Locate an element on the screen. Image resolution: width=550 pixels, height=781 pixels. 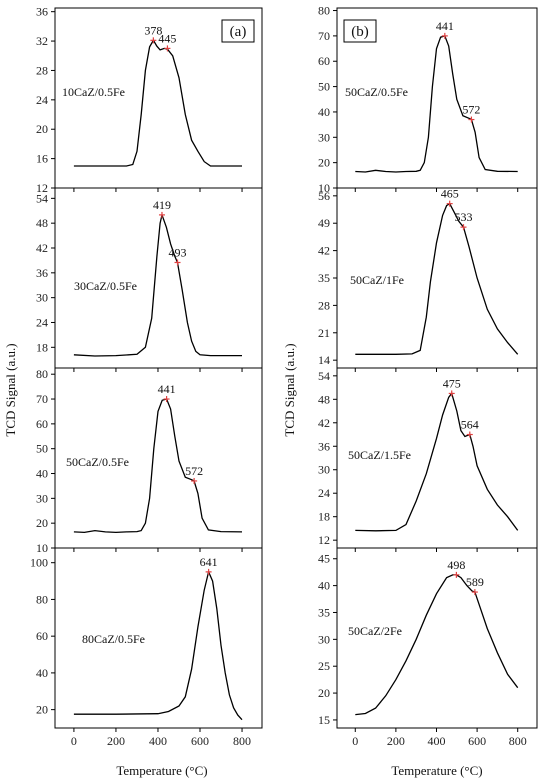
y-tick-label: 14 is located at coordinates (324, 360).